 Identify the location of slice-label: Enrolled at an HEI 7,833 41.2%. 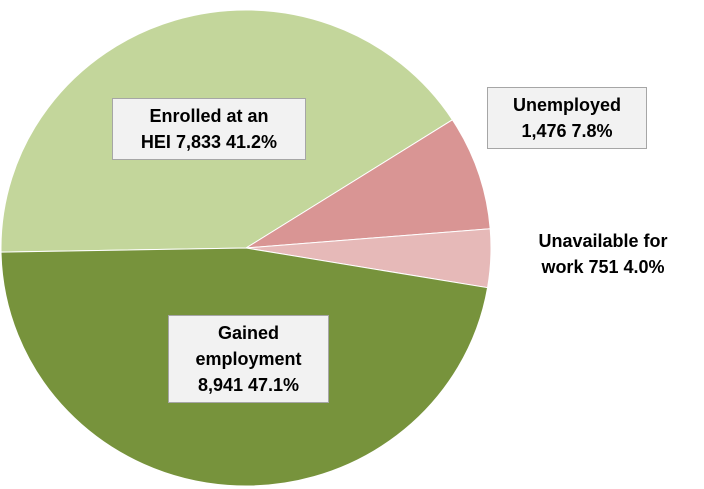
(209, 129).